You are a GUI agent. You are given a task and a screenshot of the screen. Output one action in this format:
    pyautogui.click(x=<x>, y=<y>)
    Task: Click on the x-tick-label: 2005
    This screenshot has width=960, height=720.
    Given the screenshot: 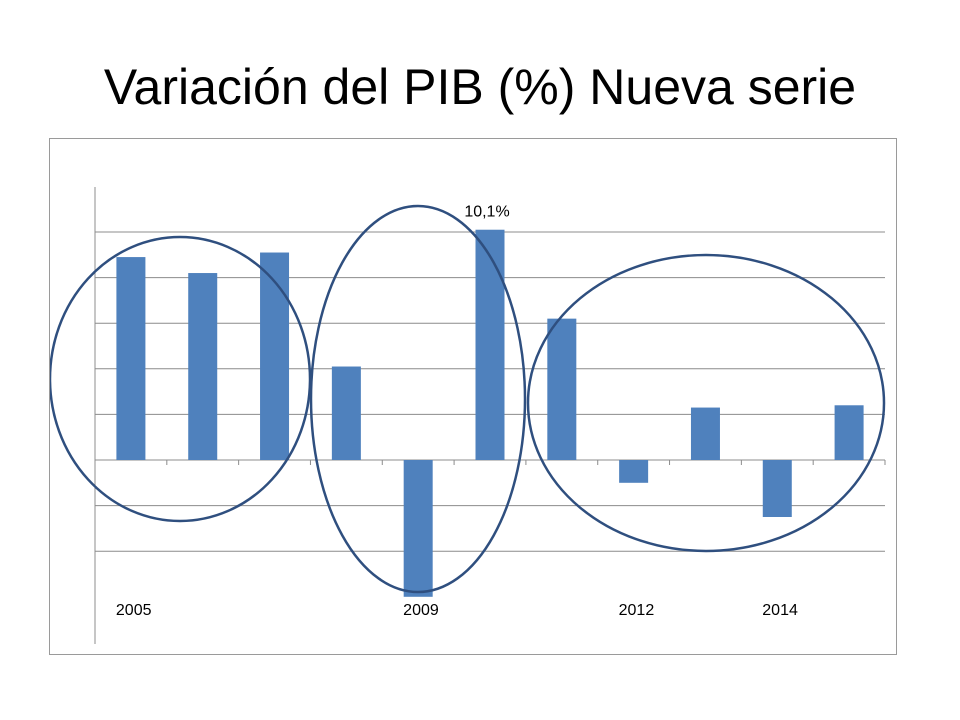 What is the action you would take?
    pyautogui.click(x=134, y=610)
    